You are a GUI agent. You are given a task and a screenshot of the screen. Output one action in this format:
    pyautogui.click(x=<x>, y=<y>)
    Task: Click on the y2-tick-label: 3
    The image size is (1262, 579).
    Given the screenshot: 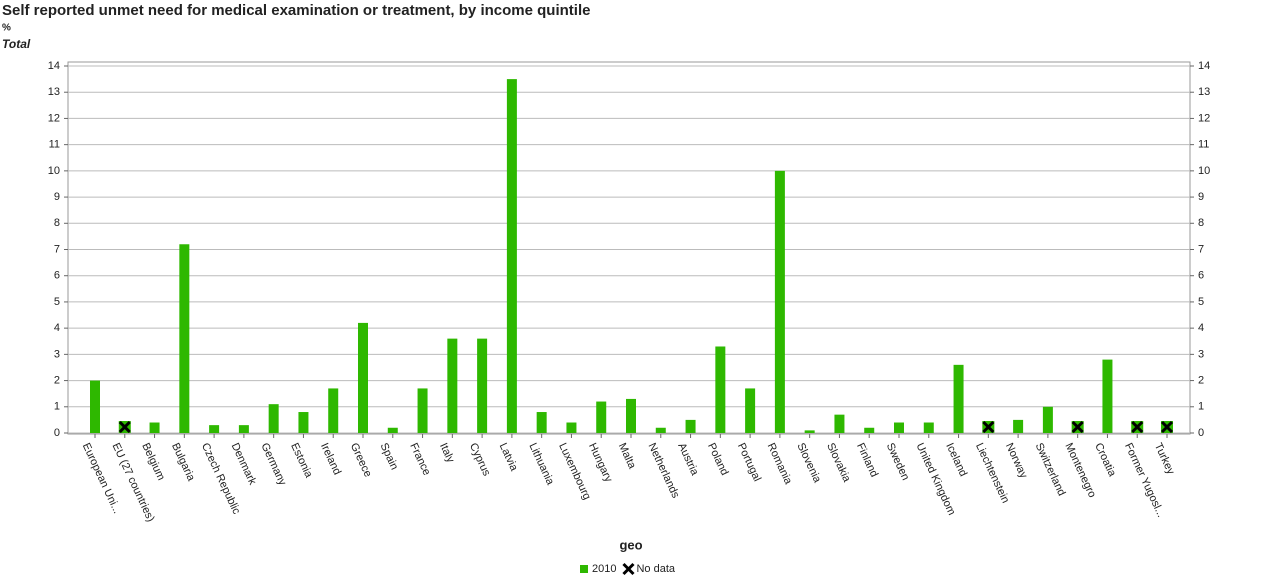 What is the action you would take?
    pyautogui.click(x=1201, y=354)
    